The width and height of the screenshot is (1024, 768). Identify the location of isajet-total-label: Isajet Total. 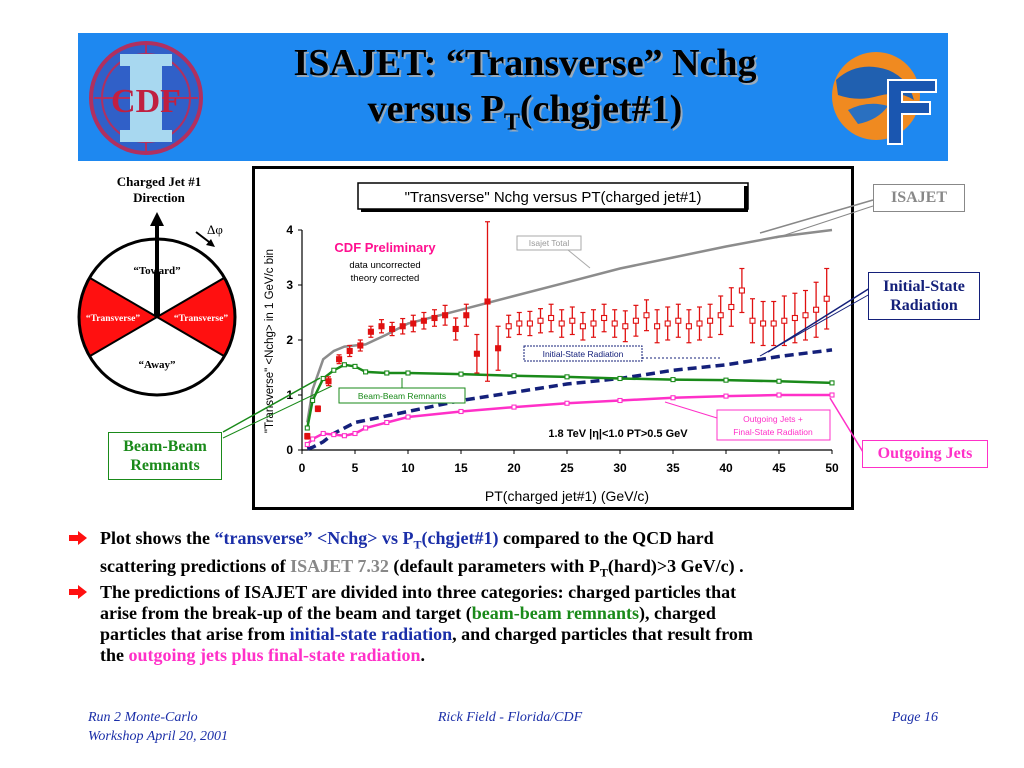
(549, 243).